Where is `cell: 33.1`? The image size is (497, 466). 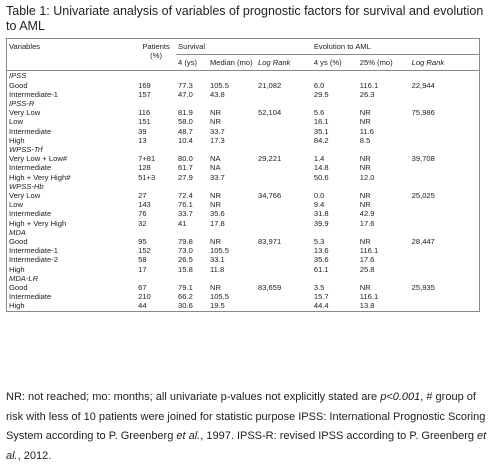 cell: 33.1 is located at coordinates (217, 260).